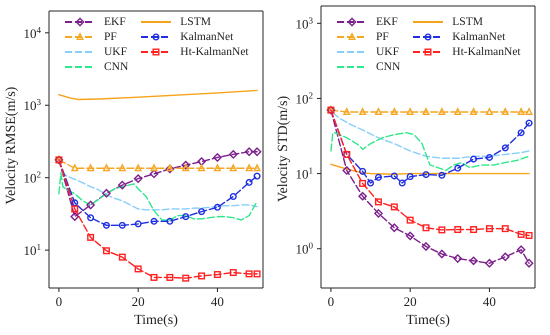 The width and height of the screenshot is (550, 335). I want to click on x-tick-label: 40, so click(489, 301).